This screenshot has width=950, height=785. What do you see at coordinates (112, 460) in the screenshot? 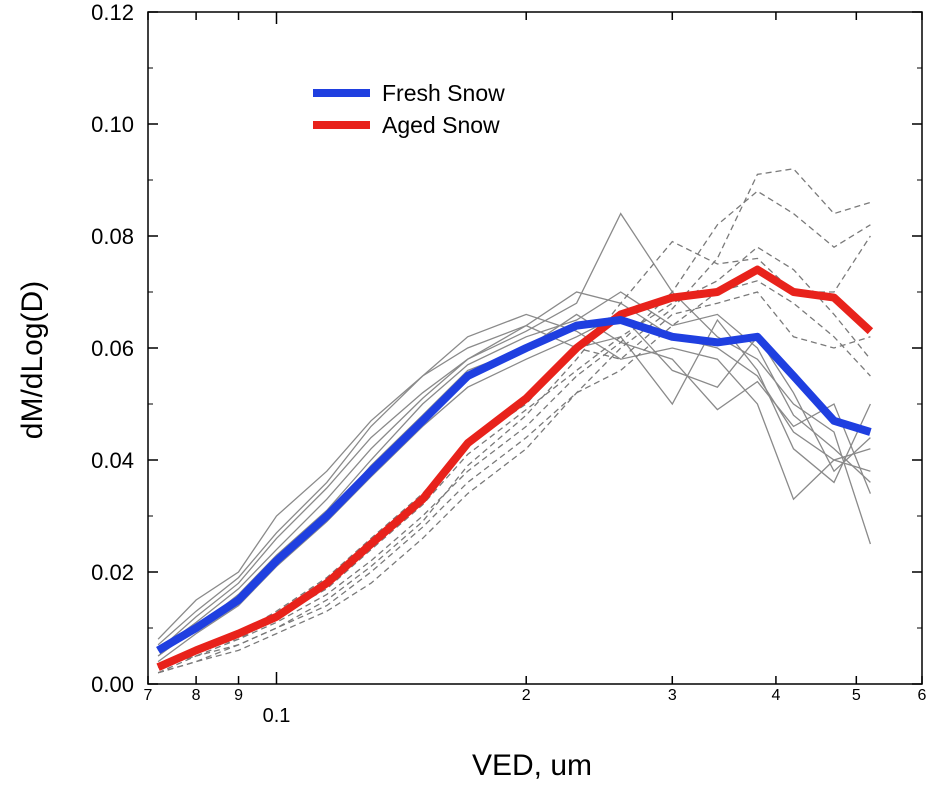
I see `y-tick-label: 0.04` at bounding box center [112, 460].